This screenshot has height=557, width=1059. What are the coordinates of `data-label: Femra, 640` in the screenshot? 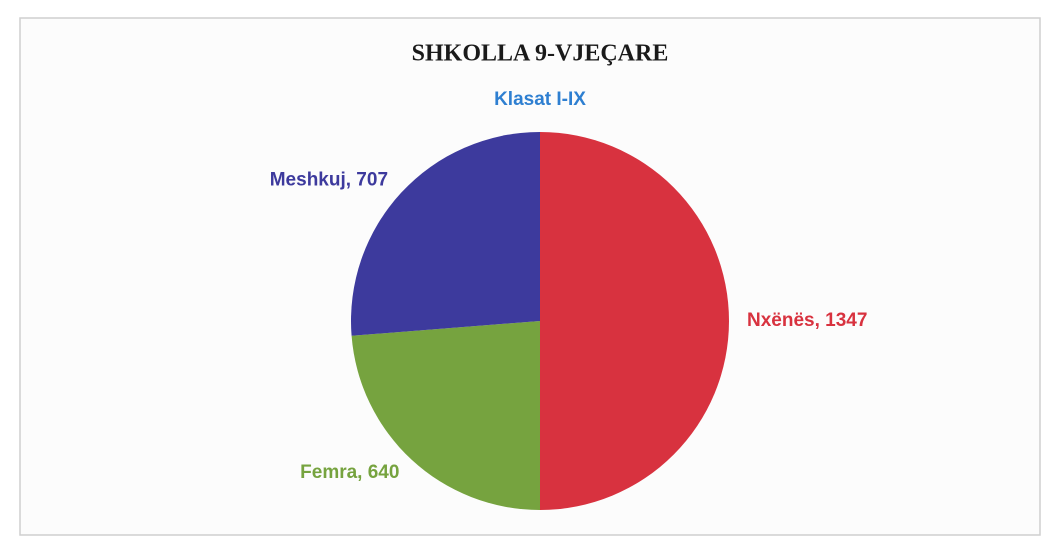 It's located at (349, 472).